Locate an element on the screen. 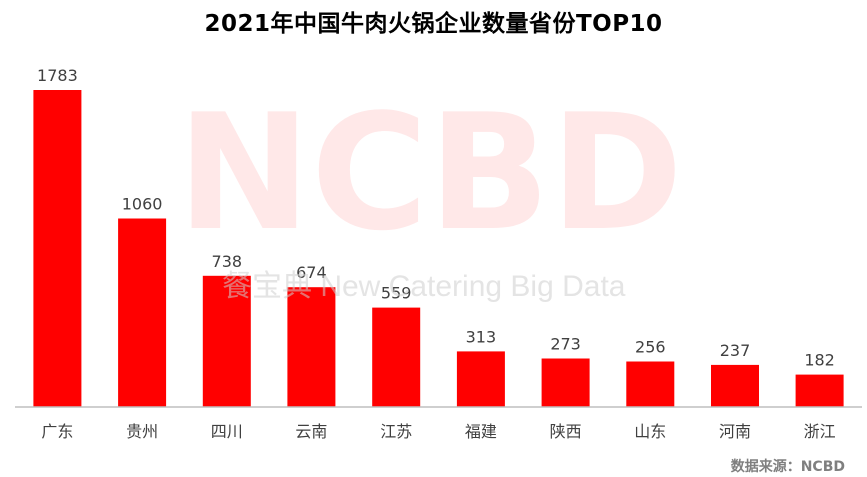 The image size is (867, 477). category-label-9: 浙江 is located at coordinates (820, 431).